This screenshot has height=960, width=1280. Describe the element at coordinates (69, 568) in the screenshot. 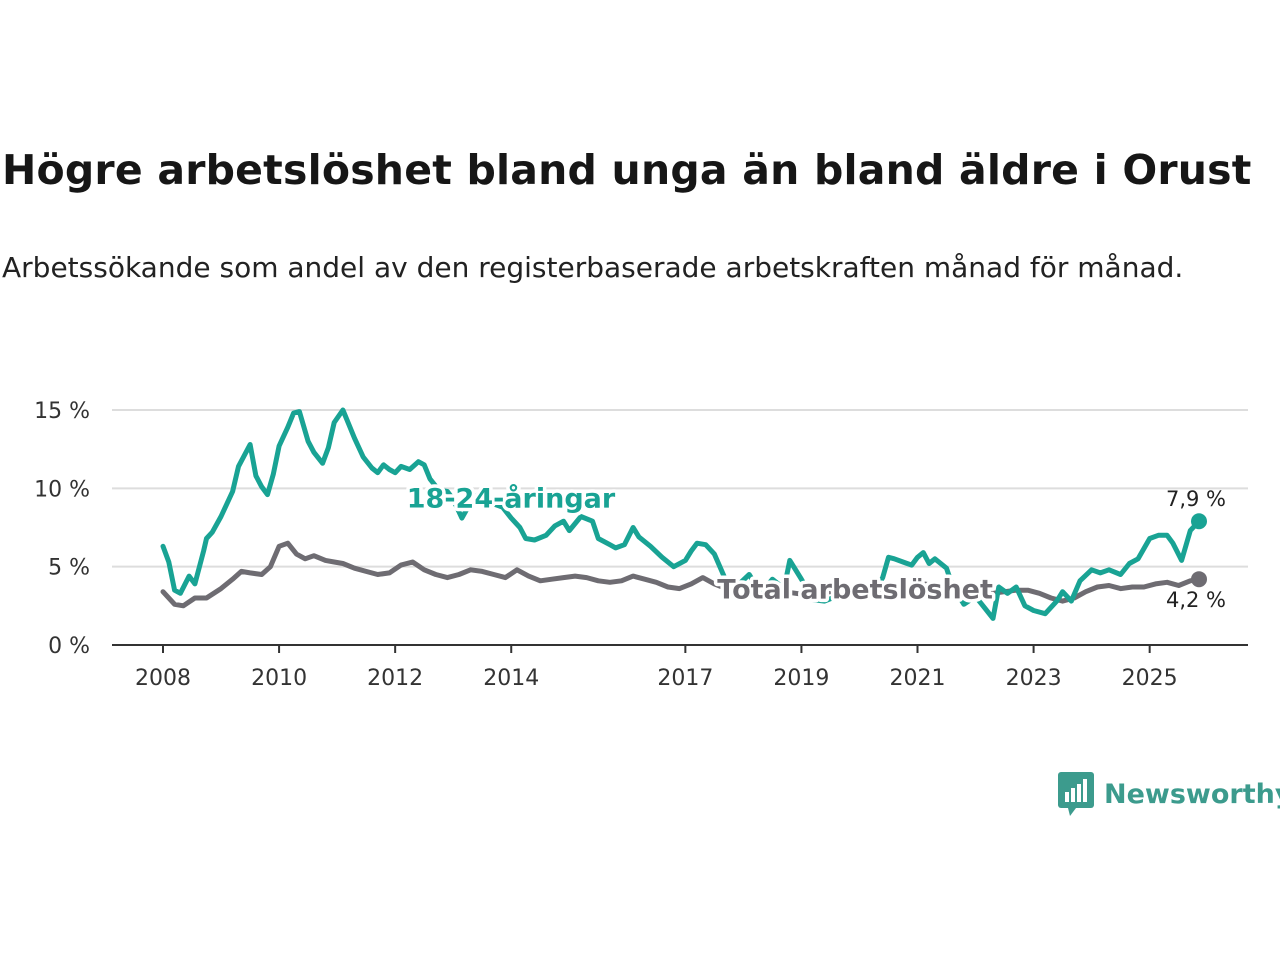

I see `y-tick-label: 5 %` at that location.